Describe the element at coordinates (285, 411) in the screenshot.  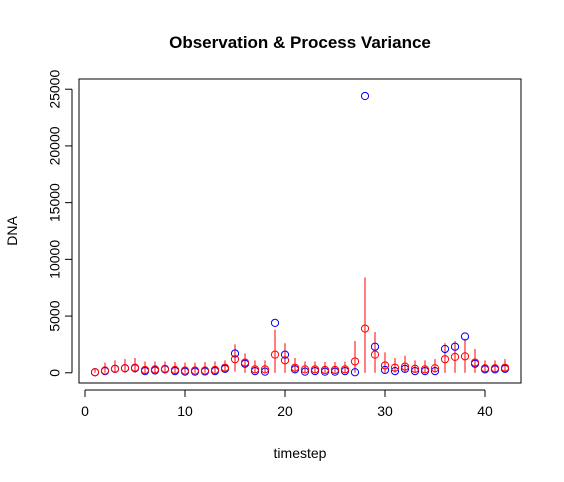
I see `x-tick-label: 20` at that location.